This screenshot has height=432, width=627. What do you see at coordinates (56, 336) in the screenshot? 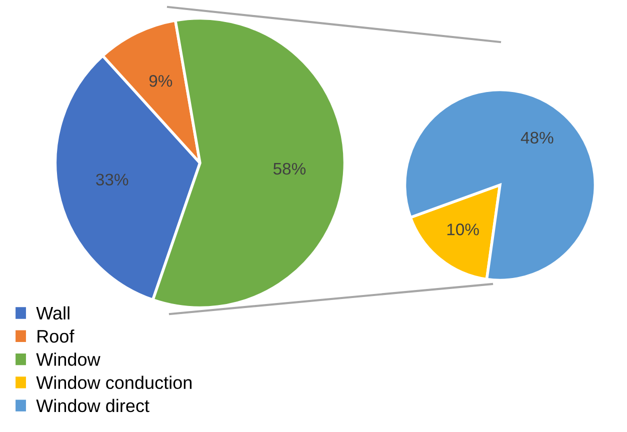
I see `legend-label: Roof` at bounding box center [56, 336].